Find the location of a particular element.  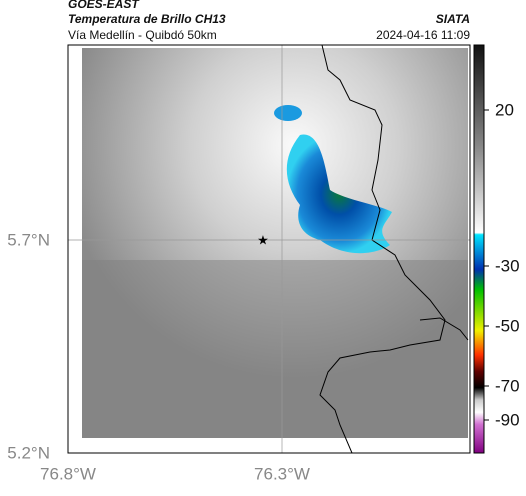

colorbar-label: -70 is located at coordinates (507, 385).